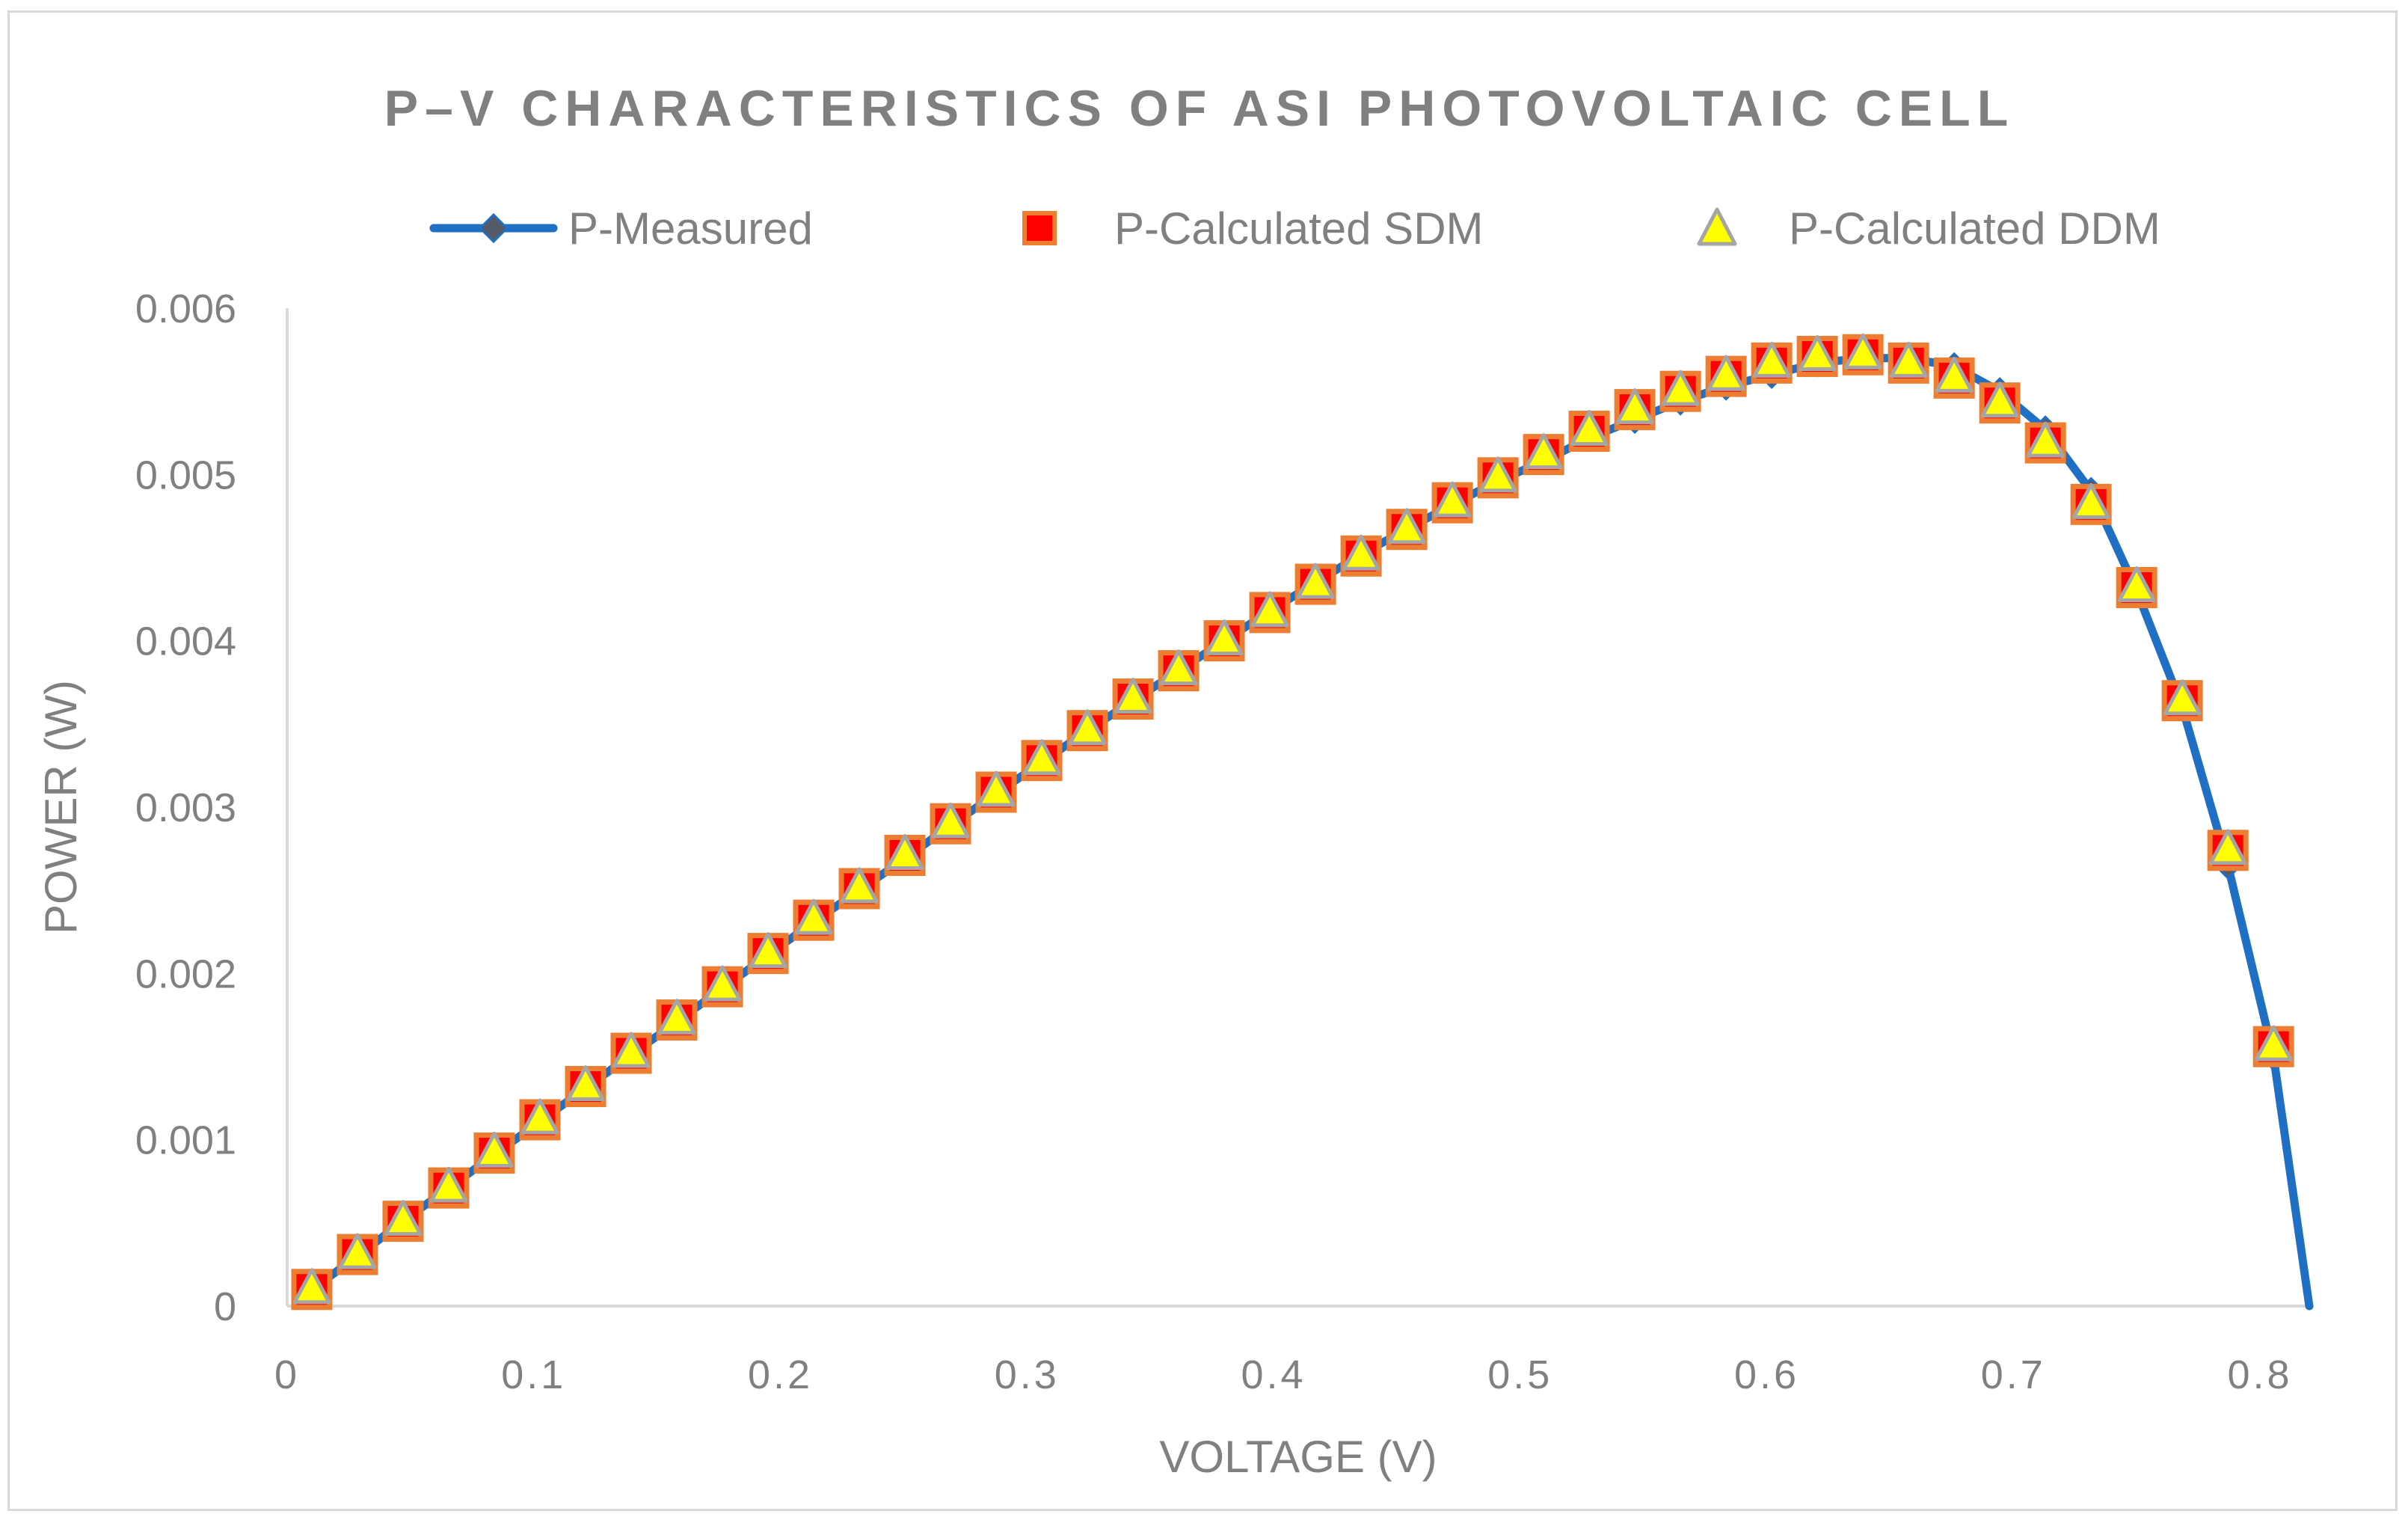  I want to click on x-tick-label: 0.4, so click(1273, 1374).